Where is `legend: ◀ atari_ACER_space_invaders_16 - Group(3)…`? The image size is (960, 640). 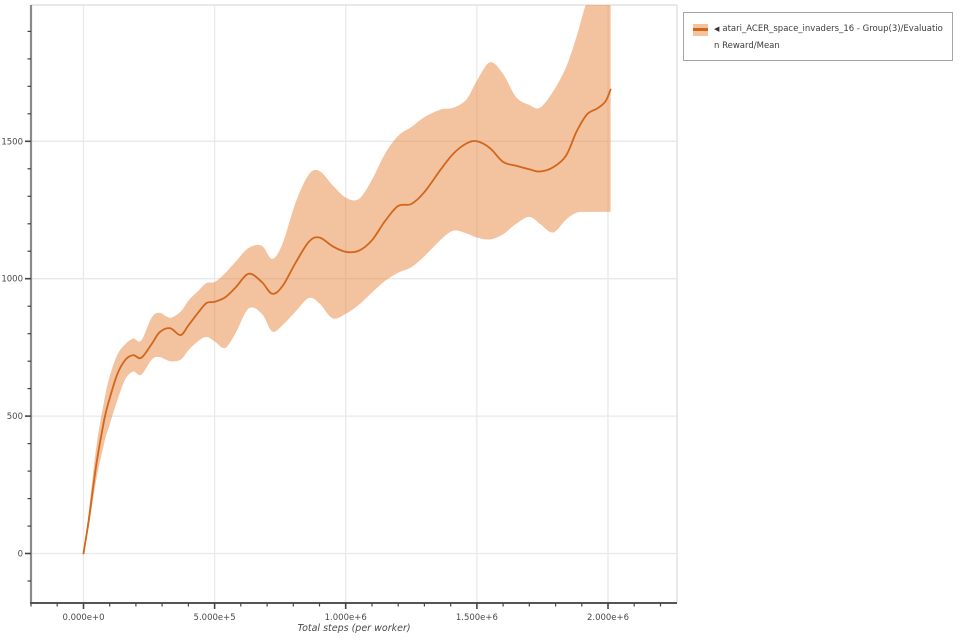 legend: ◀ atari_ACER_space_invaders_16 - Group(3)… is located at coordinates (818, 36).